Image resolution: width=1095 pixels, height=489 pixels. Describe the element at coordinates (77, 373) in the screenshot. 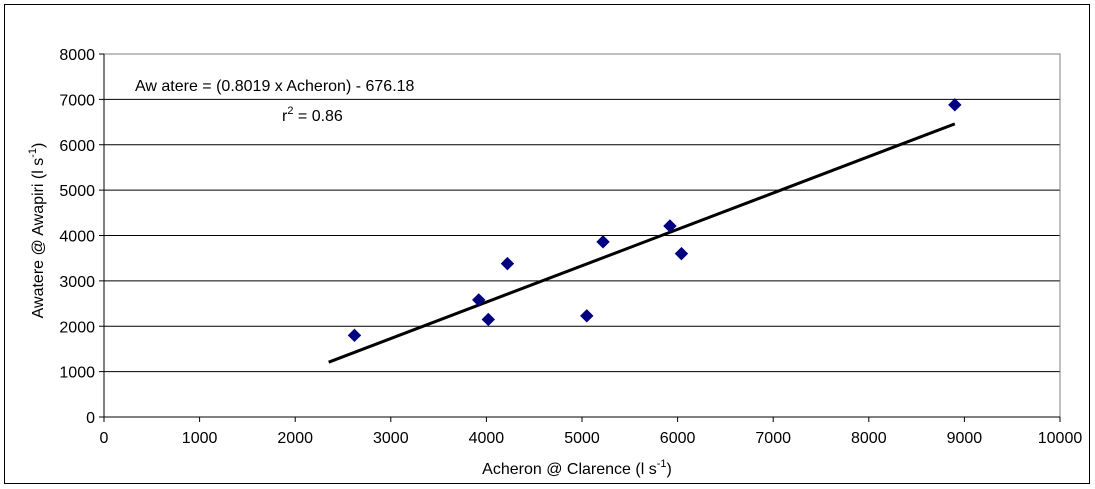

I see `y-tick-label: 1000` at that location.